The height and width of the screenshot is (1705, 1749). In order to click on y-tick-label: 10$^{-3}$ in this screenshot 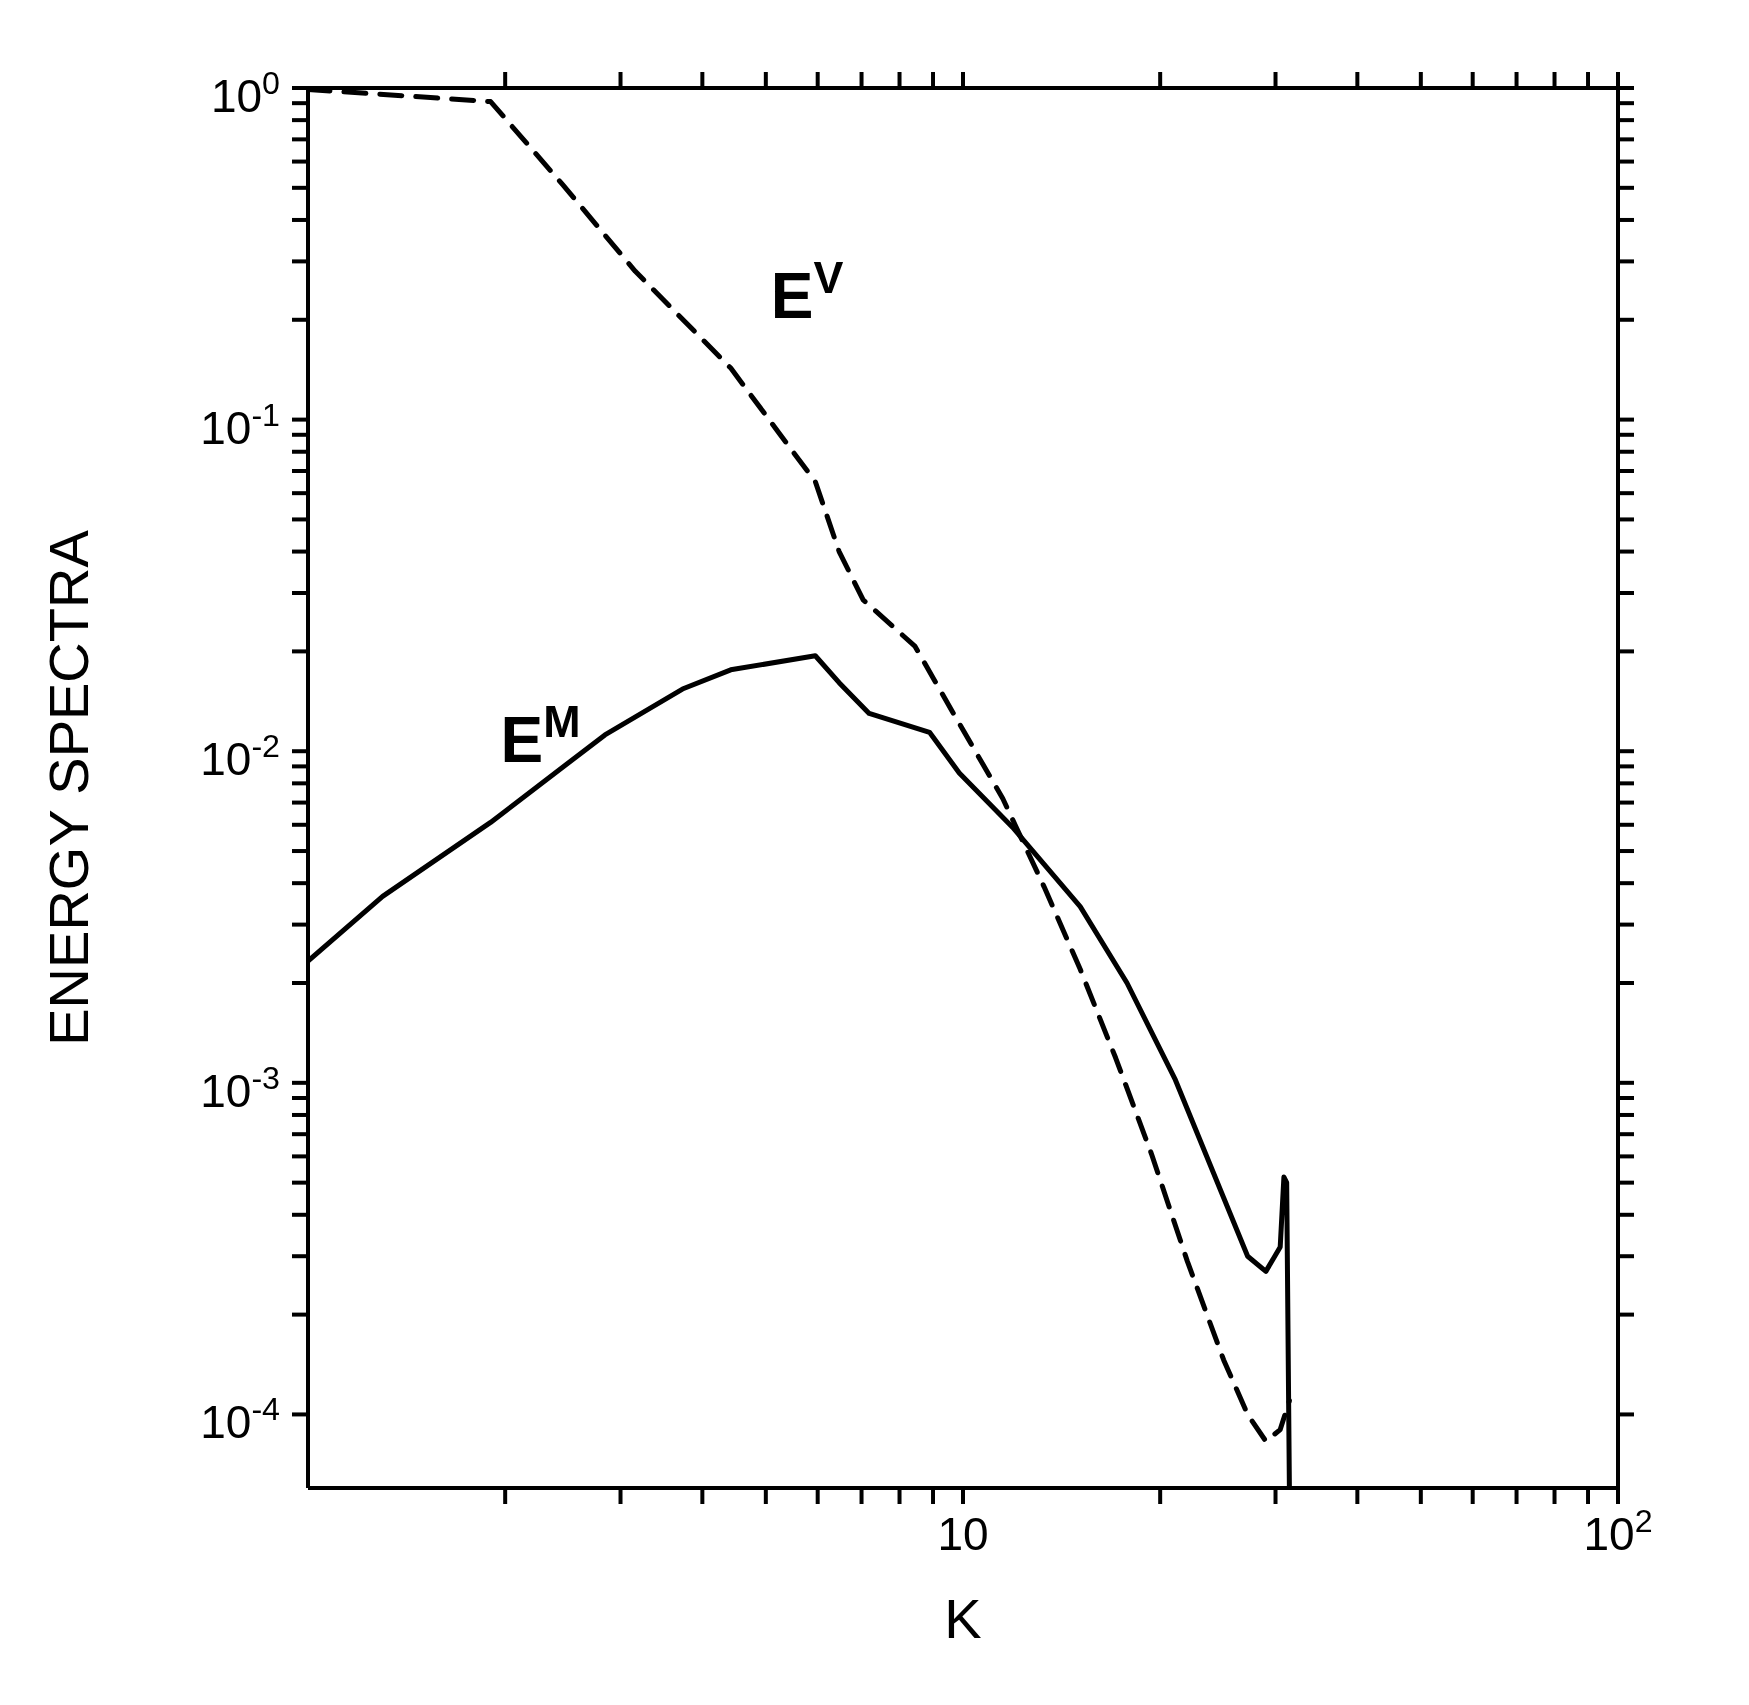, I will do `click(240, 1088)`.